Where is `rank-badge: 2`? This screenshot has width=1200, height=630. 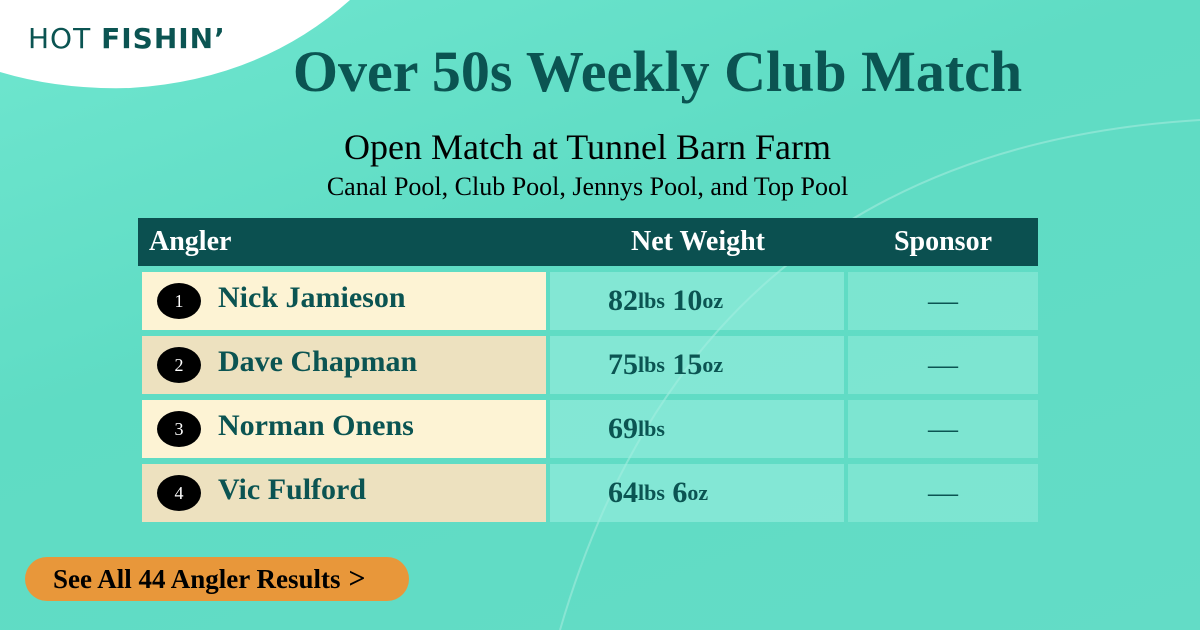
rank-badge: 2 is located at coordinates (179, 365).